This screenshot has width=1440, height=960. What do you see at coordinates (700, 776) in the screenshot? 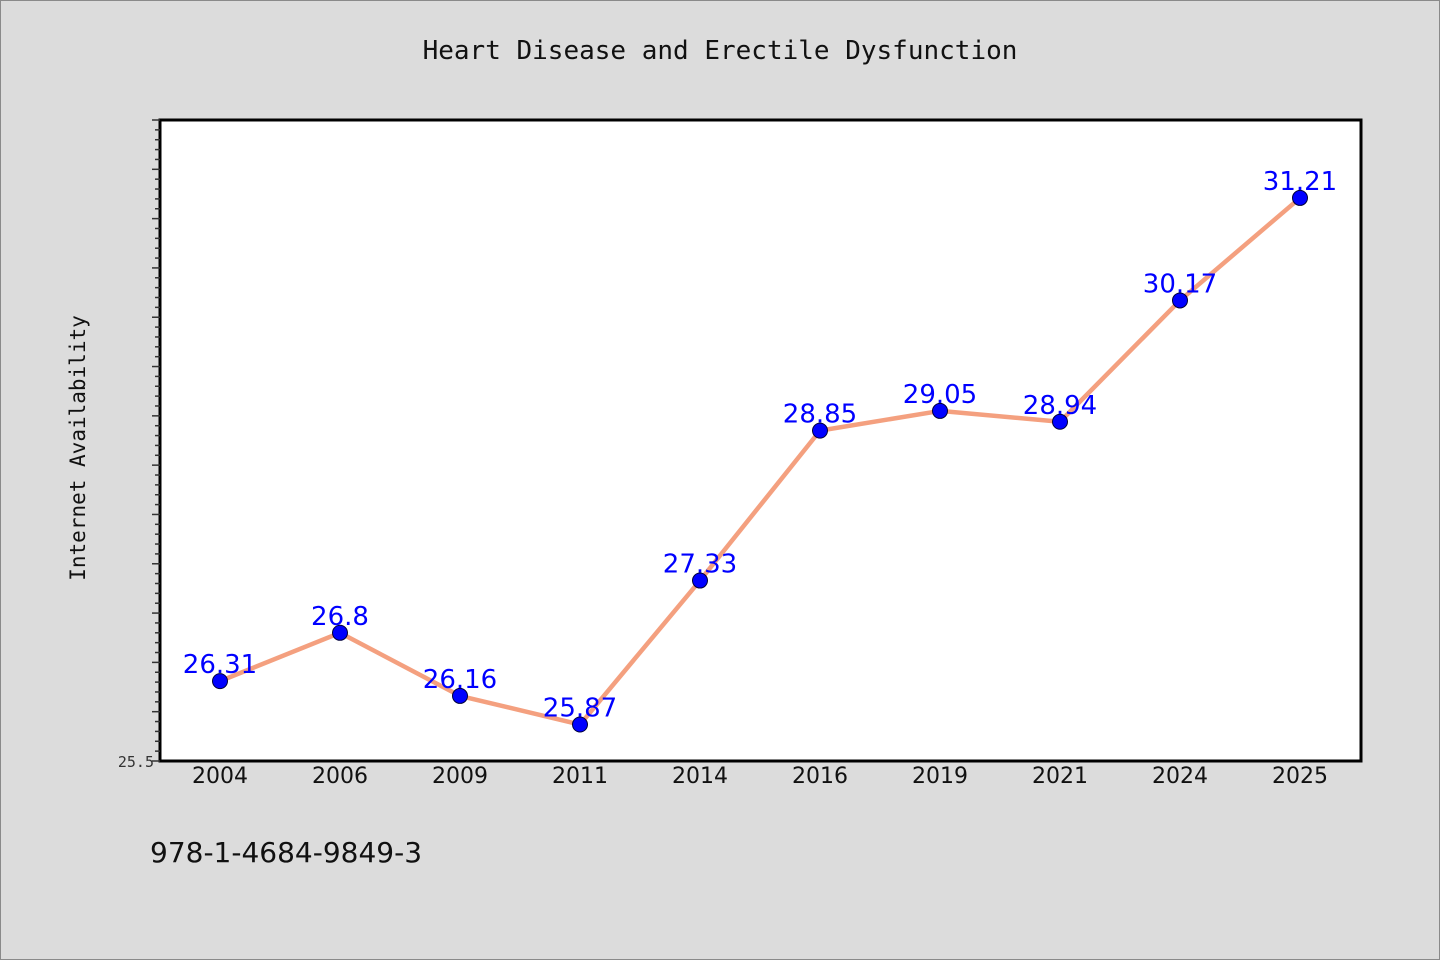
I see `x-tick-label: 2014` at bounding box center [700, 776].